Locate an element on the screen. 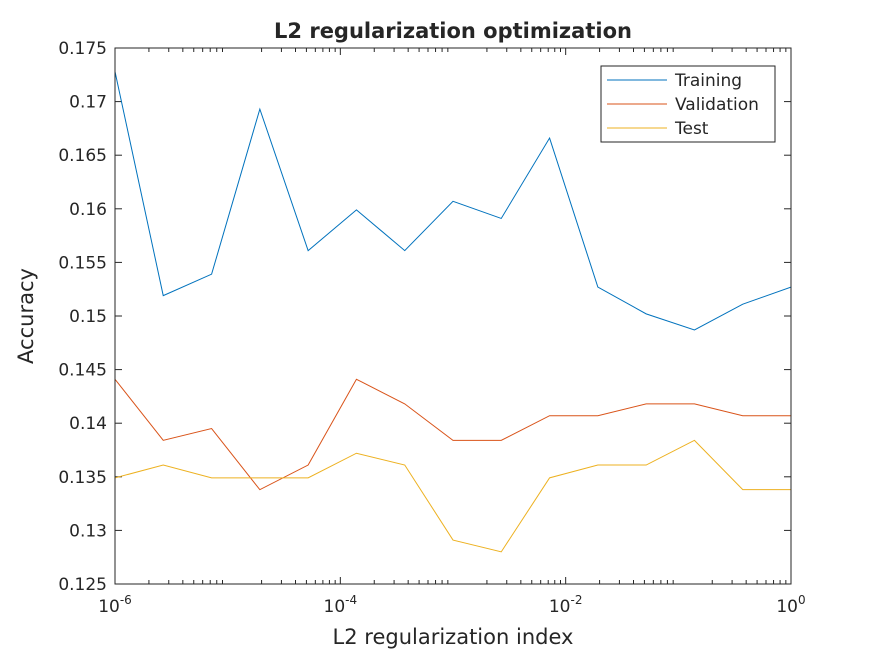 The height and width of the screenshot is (656, 875). series-line-validation is located at coordinates (453, 434).